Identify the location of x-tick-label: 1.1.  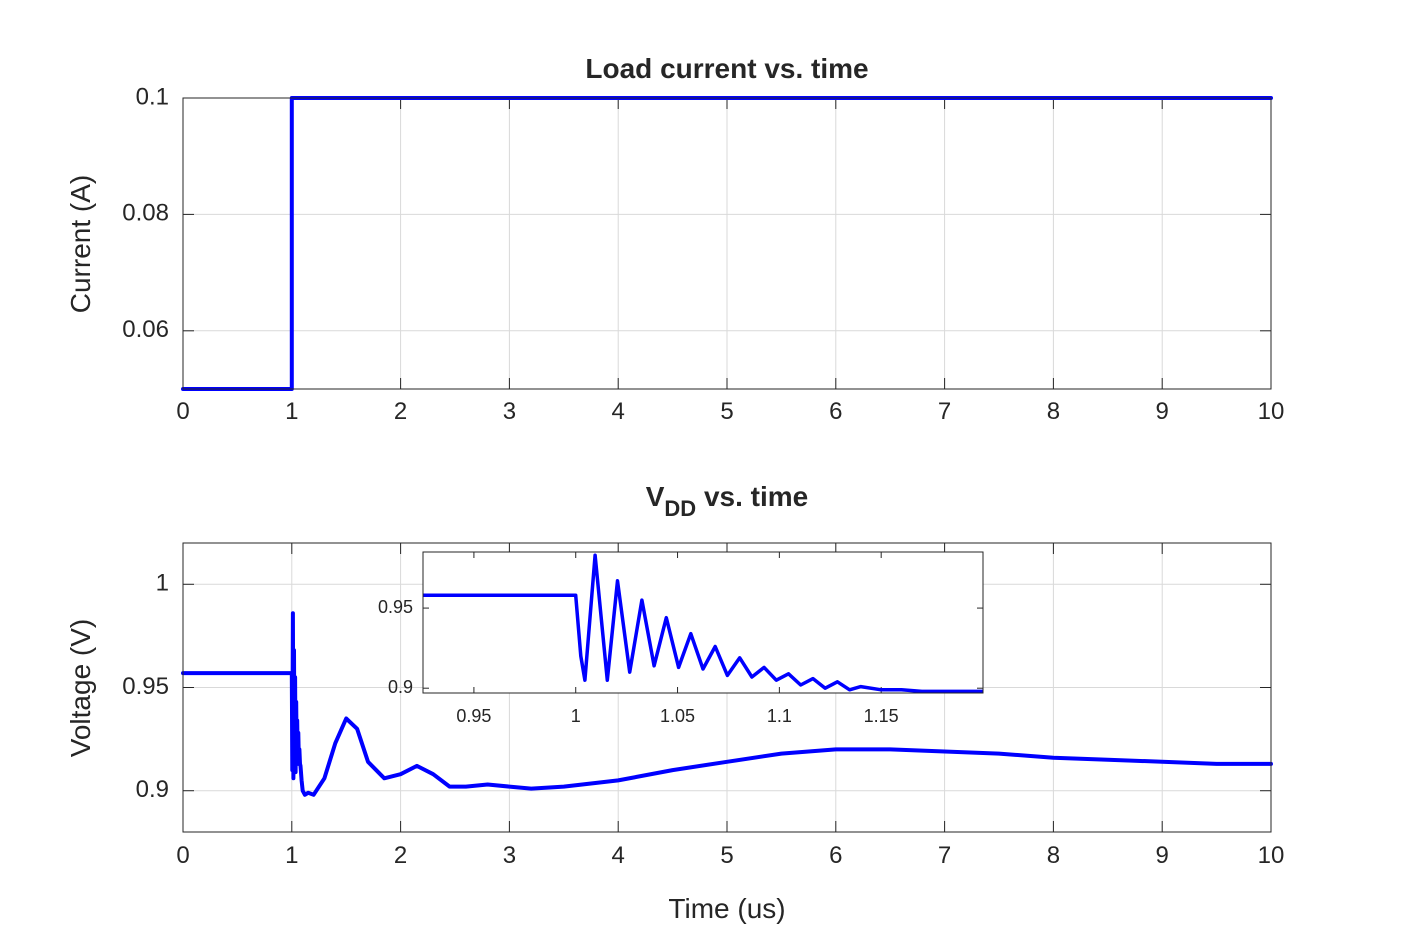
(779, 716).